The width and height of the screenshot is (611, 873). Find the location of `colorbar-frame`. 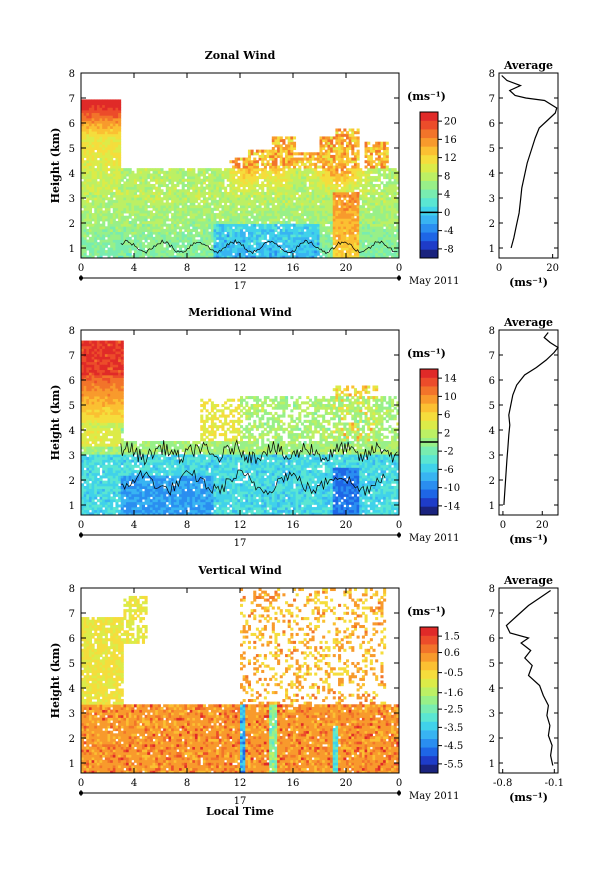

colorbar-frame is located at coordinates (429, 185).